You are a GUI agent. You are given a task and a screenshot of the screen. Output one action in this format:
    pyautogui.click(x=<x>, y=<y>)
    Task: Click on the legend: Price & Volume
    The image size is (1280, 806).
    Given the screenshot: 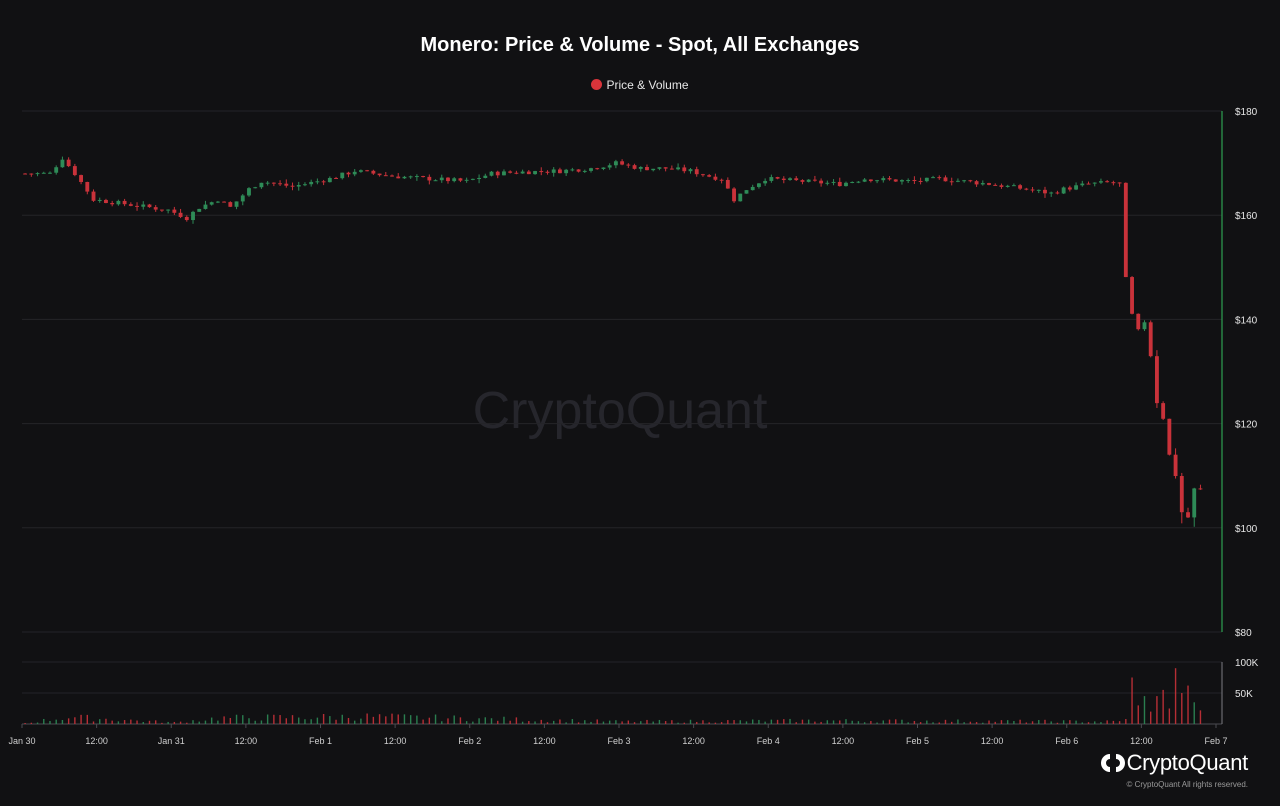 What is the action you would take?
    pyautogui.click(x=640, y=85)
    